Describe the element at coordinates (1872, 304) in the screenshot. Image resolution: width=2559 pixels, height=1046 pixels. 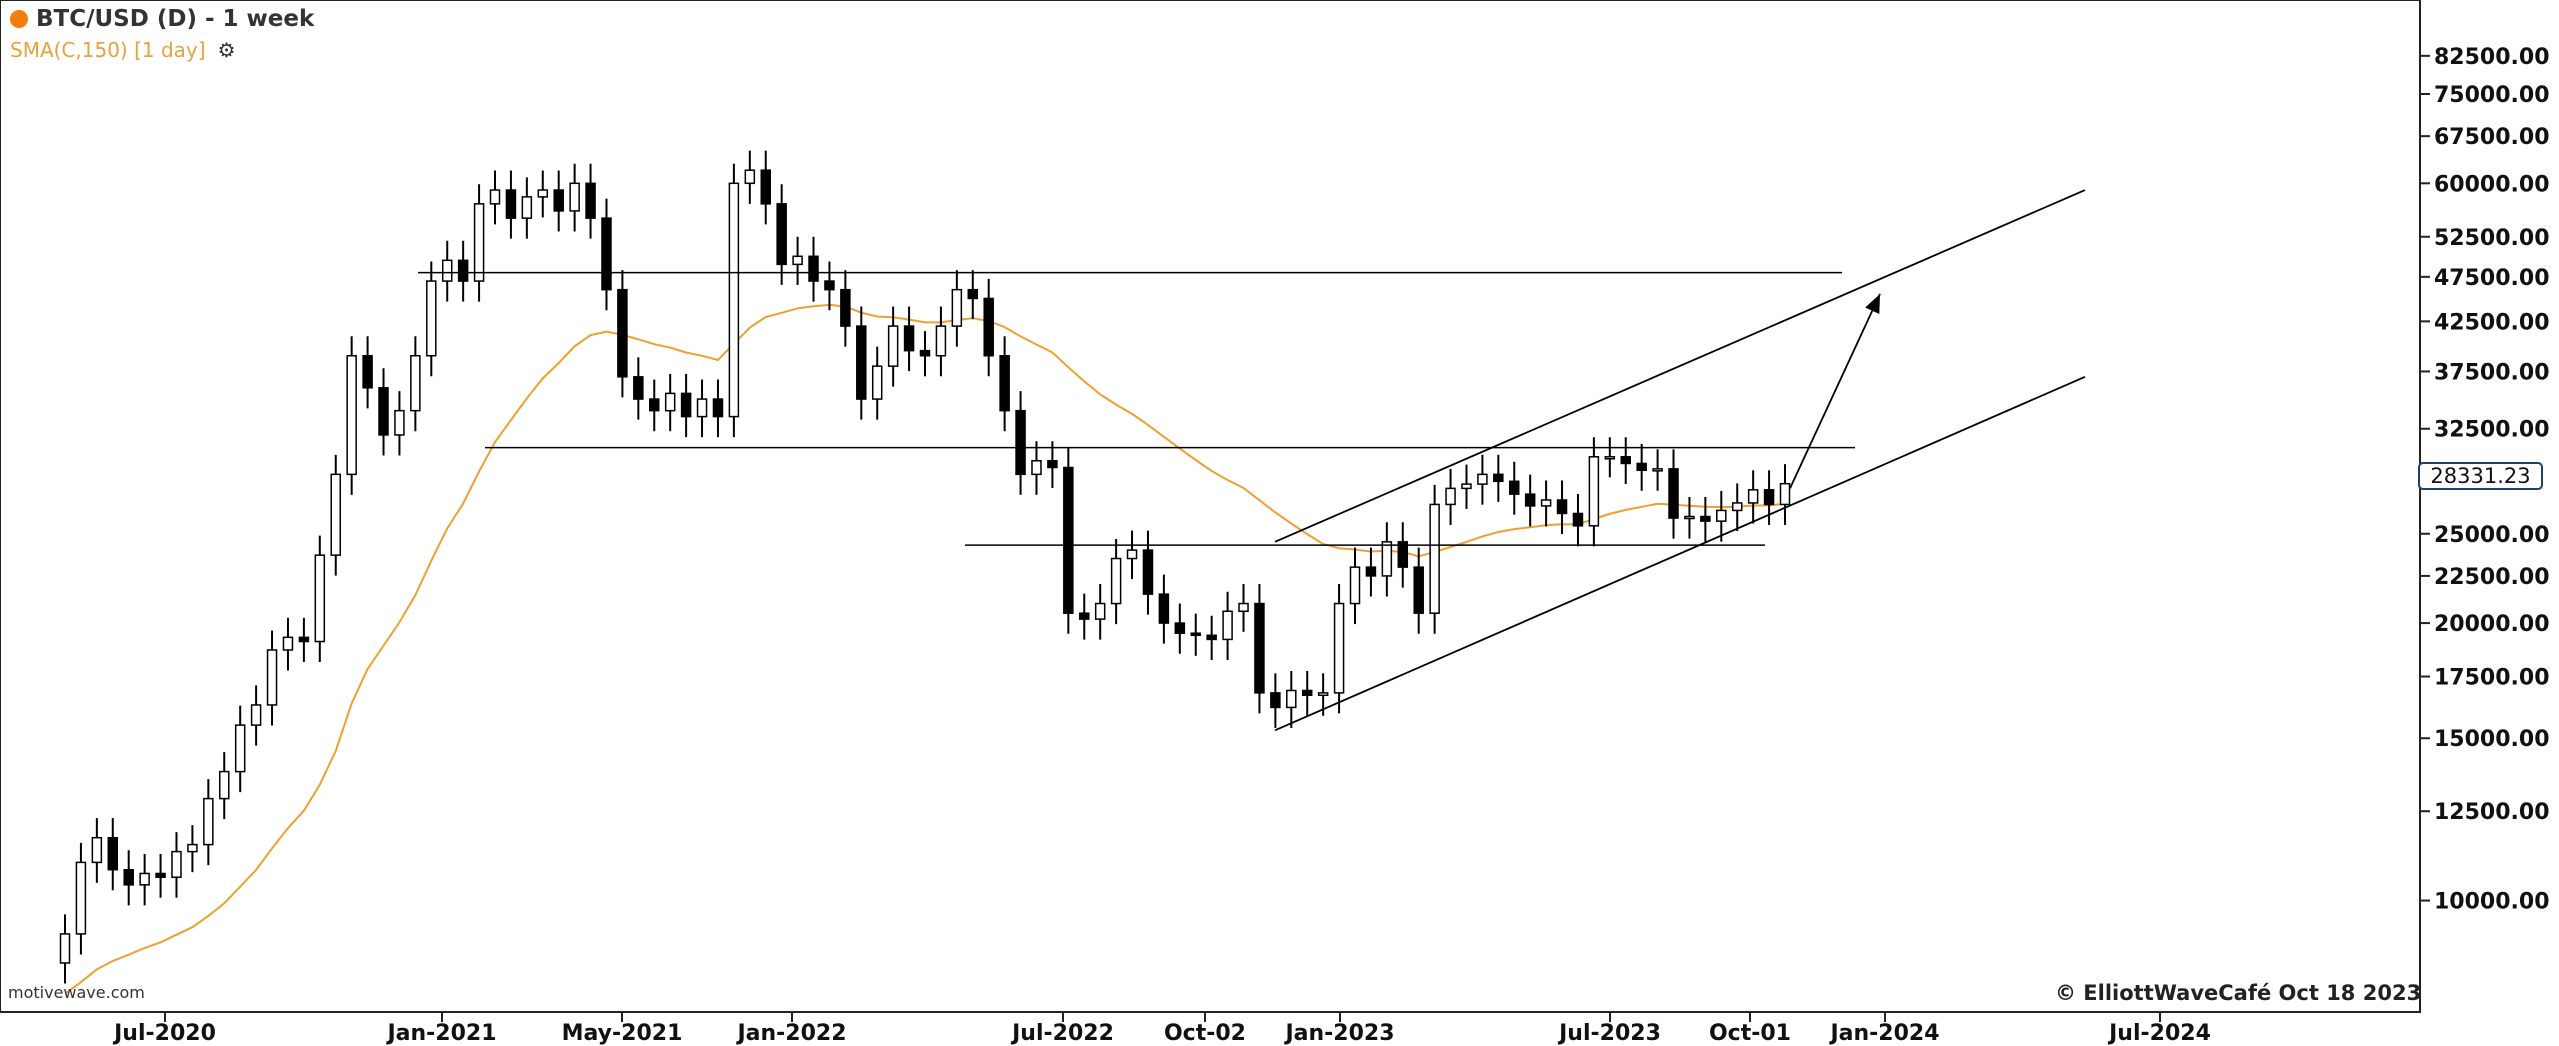
I see `projection-arrow-head` at that location.